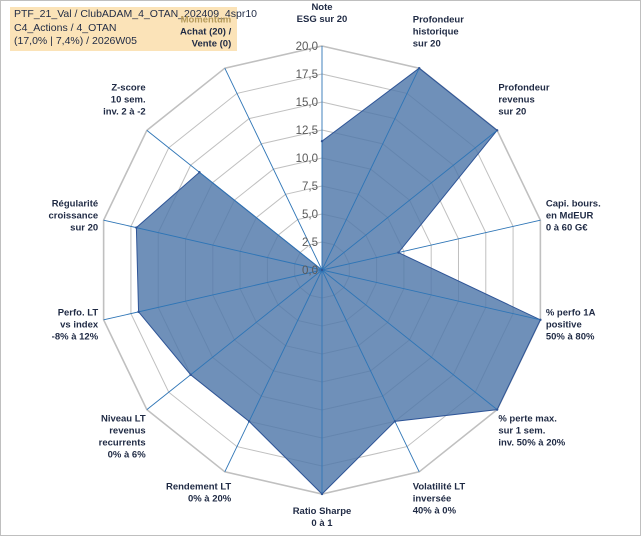 The image size is (641, 536). What do you see at coordinates (310, 271) in the screenshot?
I see `tick-label: 0,0` at bounding box center [310, 271].